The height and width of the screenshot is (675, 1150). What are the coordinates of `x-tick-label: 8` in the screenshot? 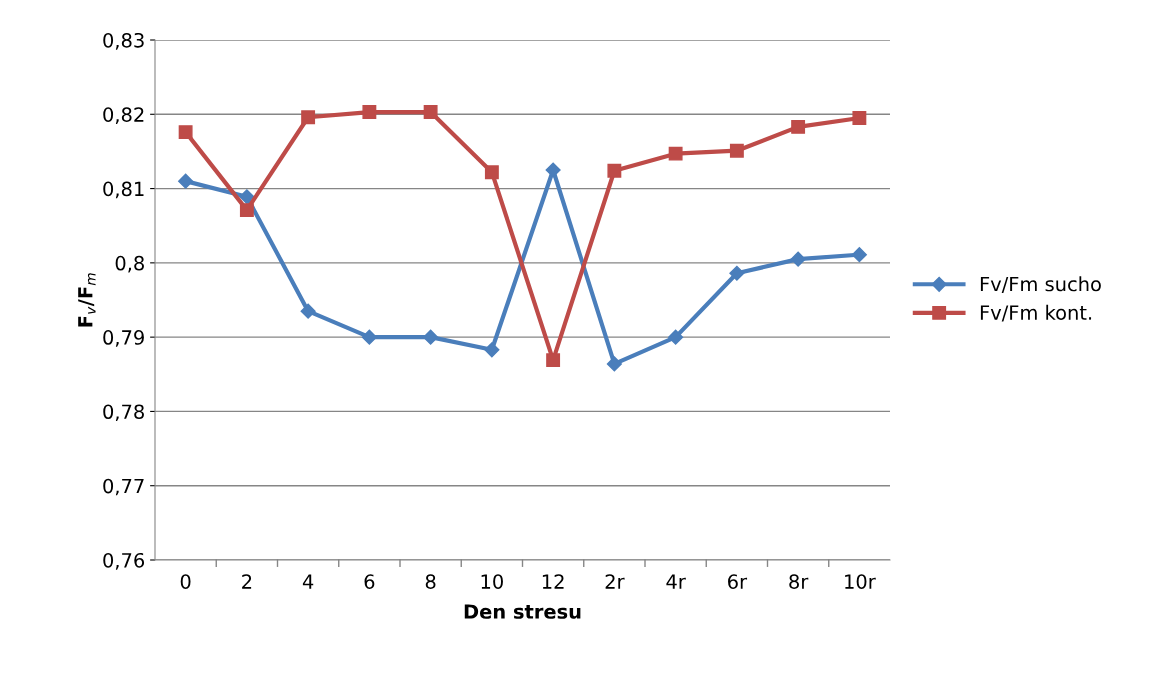 It's located at (430, 581).